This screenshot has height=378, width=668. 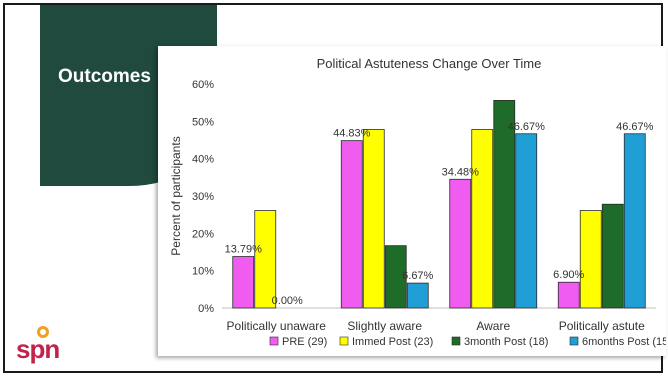 I want to click on y-axis-label: Percent of participants, so click(x=176, y=195).